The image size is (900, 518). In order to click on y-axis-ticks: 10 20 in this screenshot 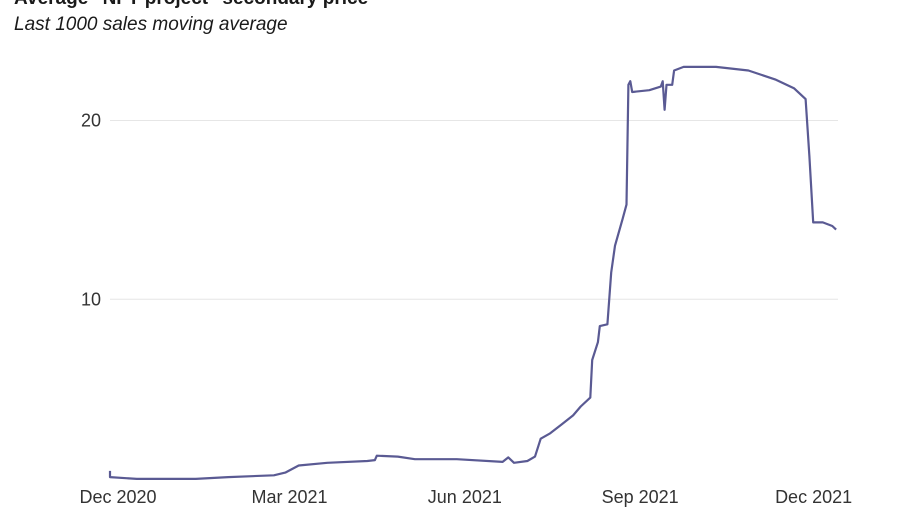, I will do `click(91, 210)`.